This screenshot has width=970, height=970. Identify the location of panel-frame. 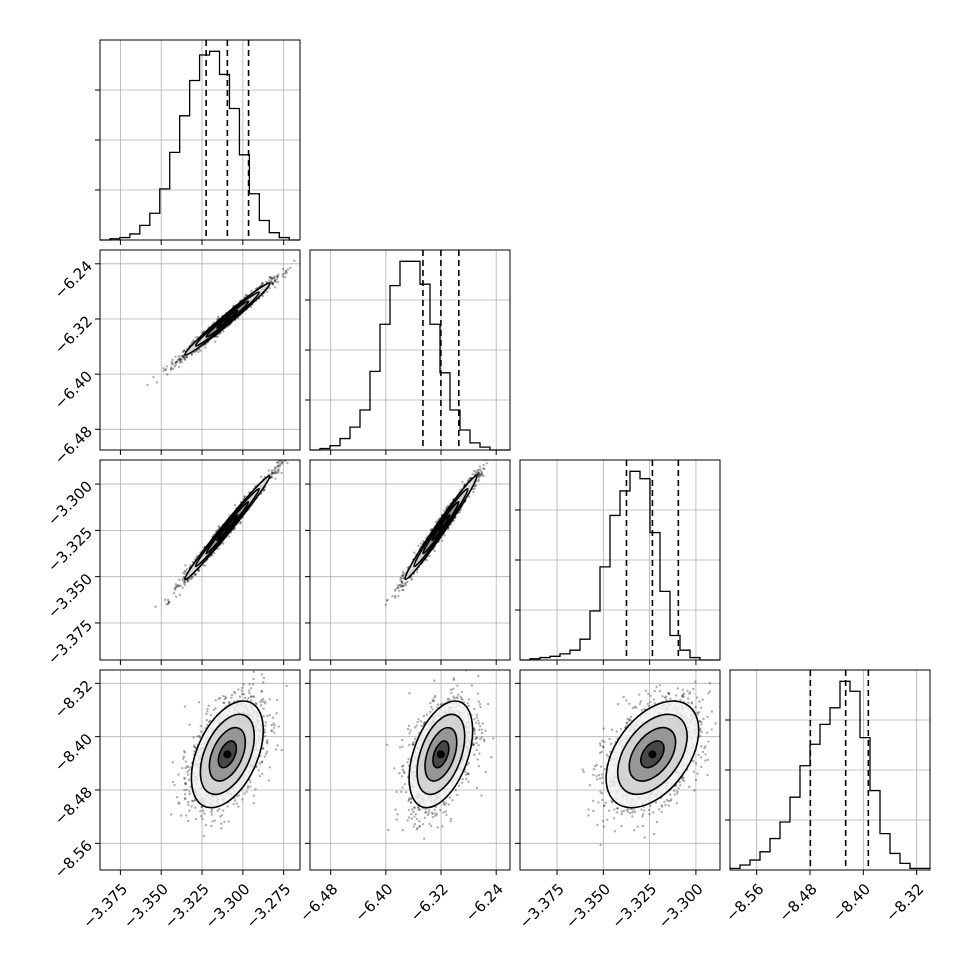
(200, 350).